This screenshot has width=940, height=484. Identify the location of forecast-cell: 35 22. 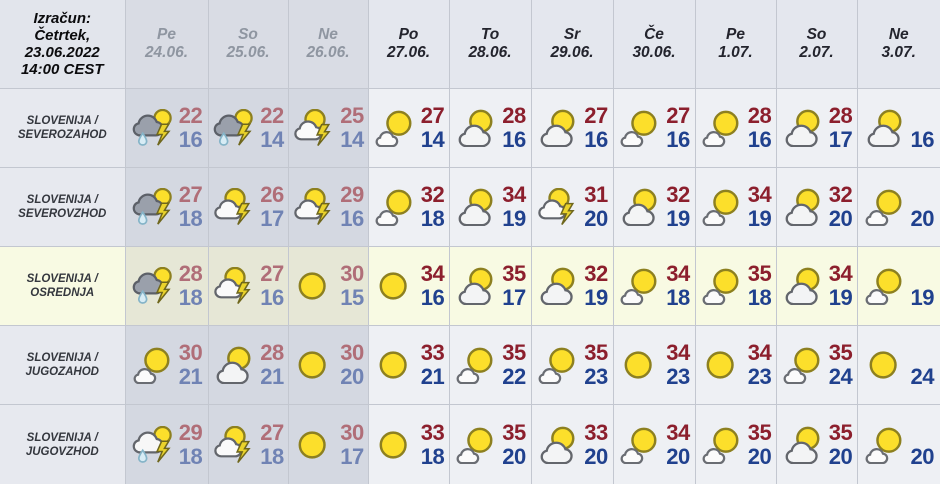
(490, 365).